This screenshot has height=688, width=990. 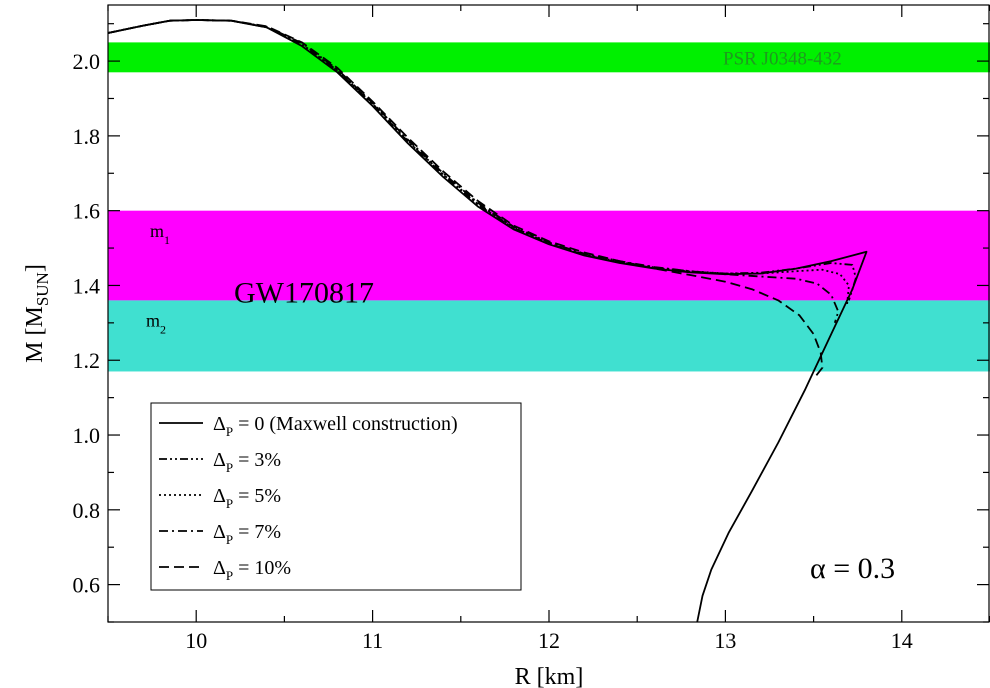 I want to click on legend-box, so click(x=336, y=496).